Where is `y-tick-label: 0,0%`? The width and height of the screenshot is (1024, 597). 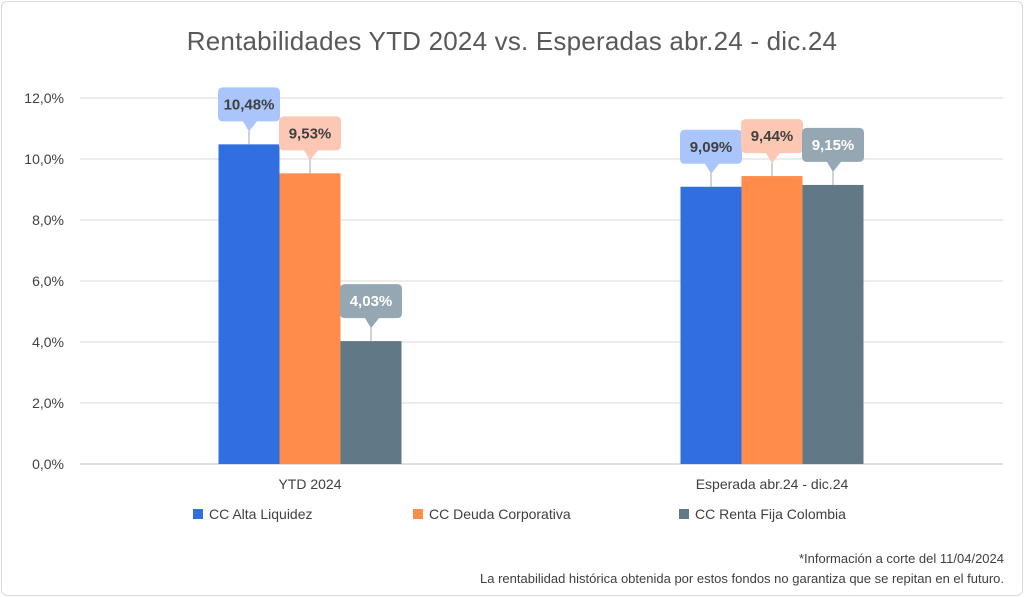 y-tick-label: 0,0% is located at coordinates (48, 464).